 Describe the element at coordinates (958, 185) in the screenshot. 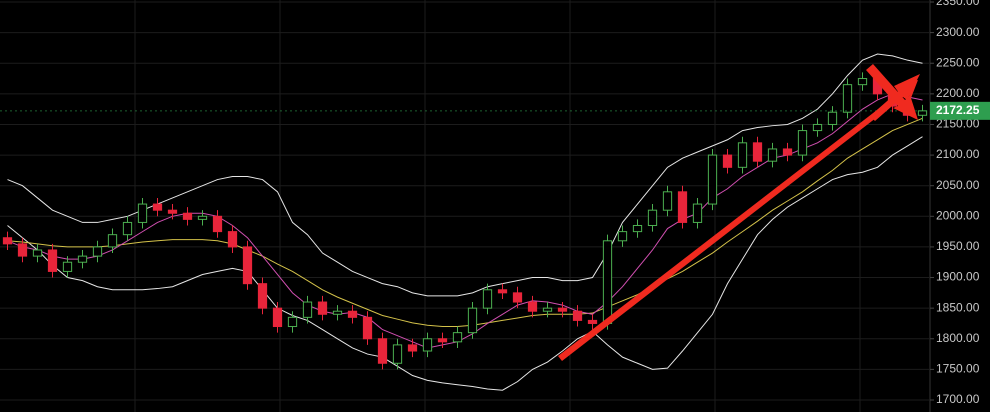

I see `y-tick-label: 2050.00` at that location.